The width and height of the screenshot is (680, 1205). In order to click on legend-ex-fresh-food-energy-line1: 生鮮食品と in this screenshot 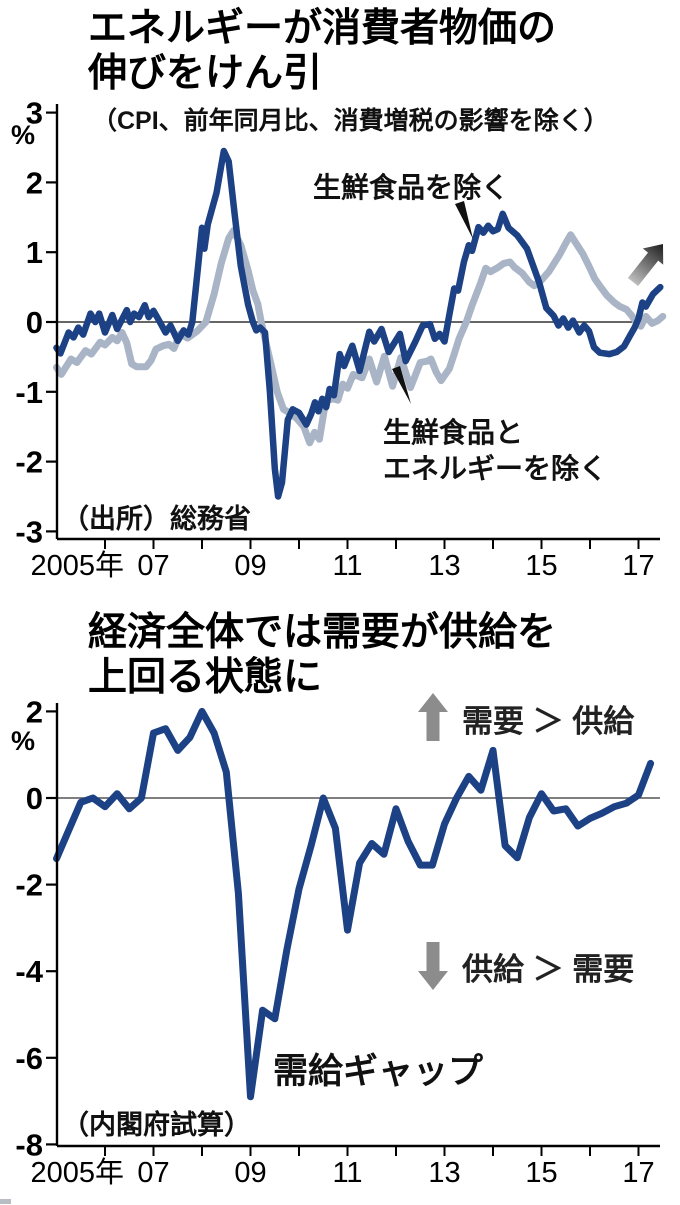, I will do `click(453, 432)`.